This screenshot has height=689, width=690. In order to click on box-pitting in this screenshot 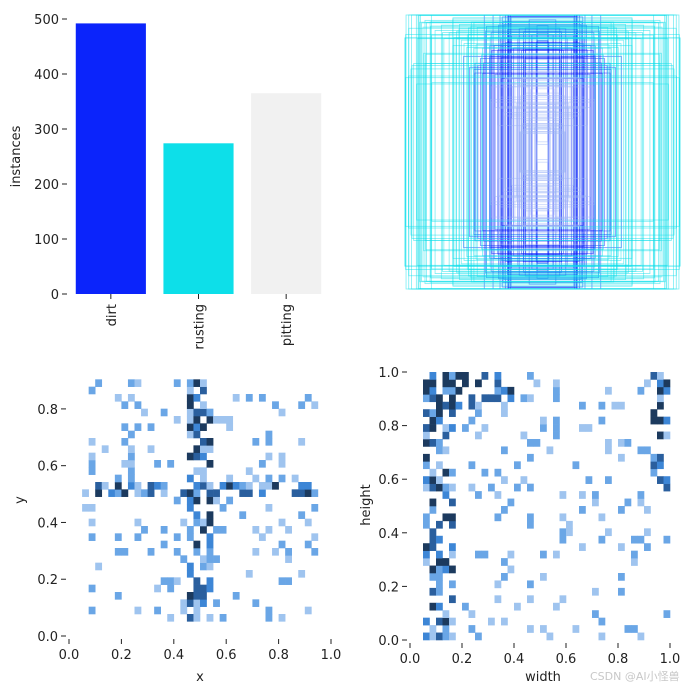, I will do `click(542, 152)`.